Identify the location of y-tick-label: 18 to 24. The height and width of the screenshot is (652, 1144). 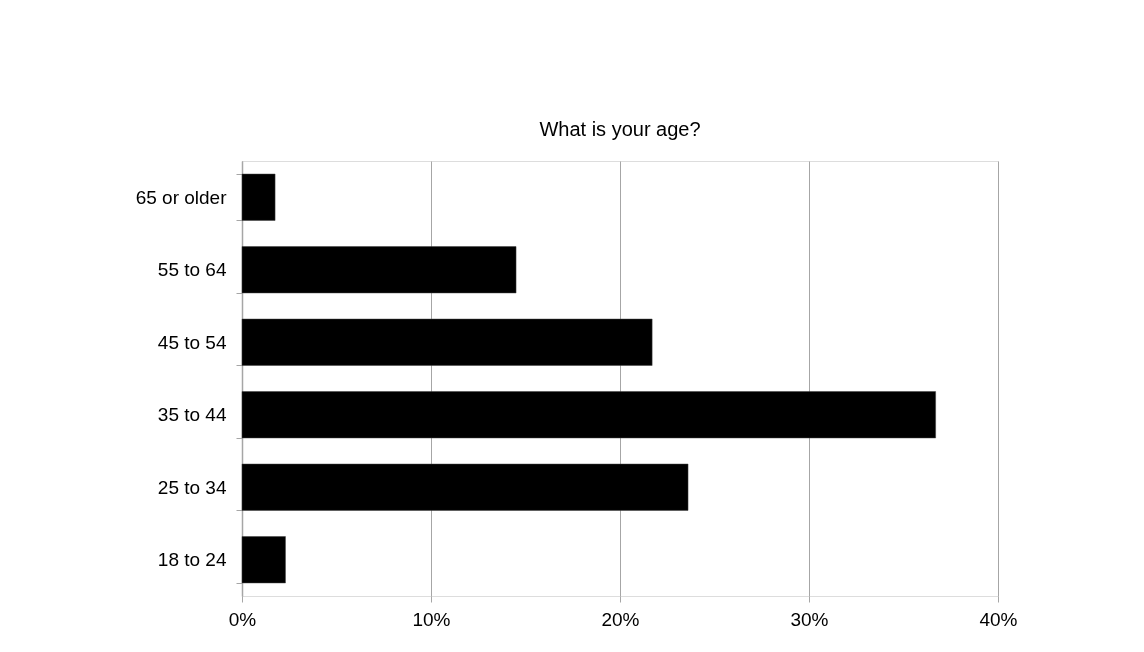
(192, 560).